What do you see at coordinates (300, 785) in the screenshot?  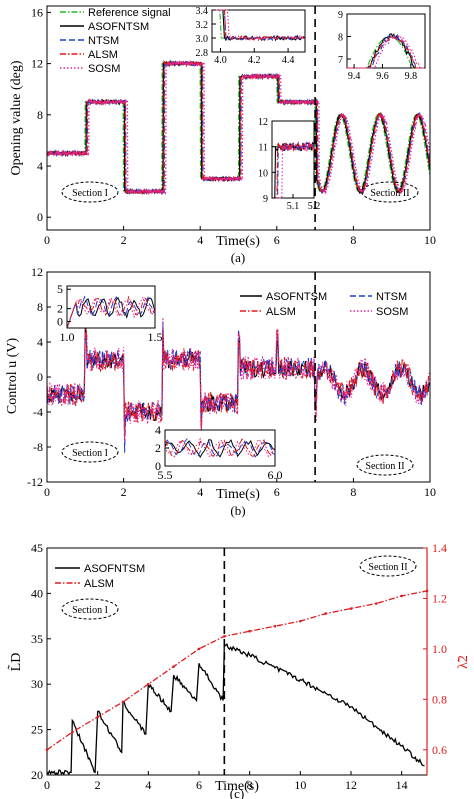 I see `x-tick-label: 10` at bounding box center [300, 785].